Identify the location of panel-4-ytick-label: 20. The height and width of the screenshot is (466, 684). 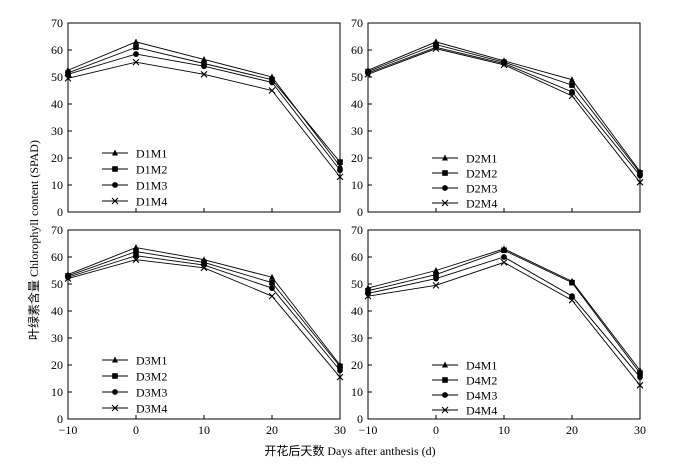
(357, 365).